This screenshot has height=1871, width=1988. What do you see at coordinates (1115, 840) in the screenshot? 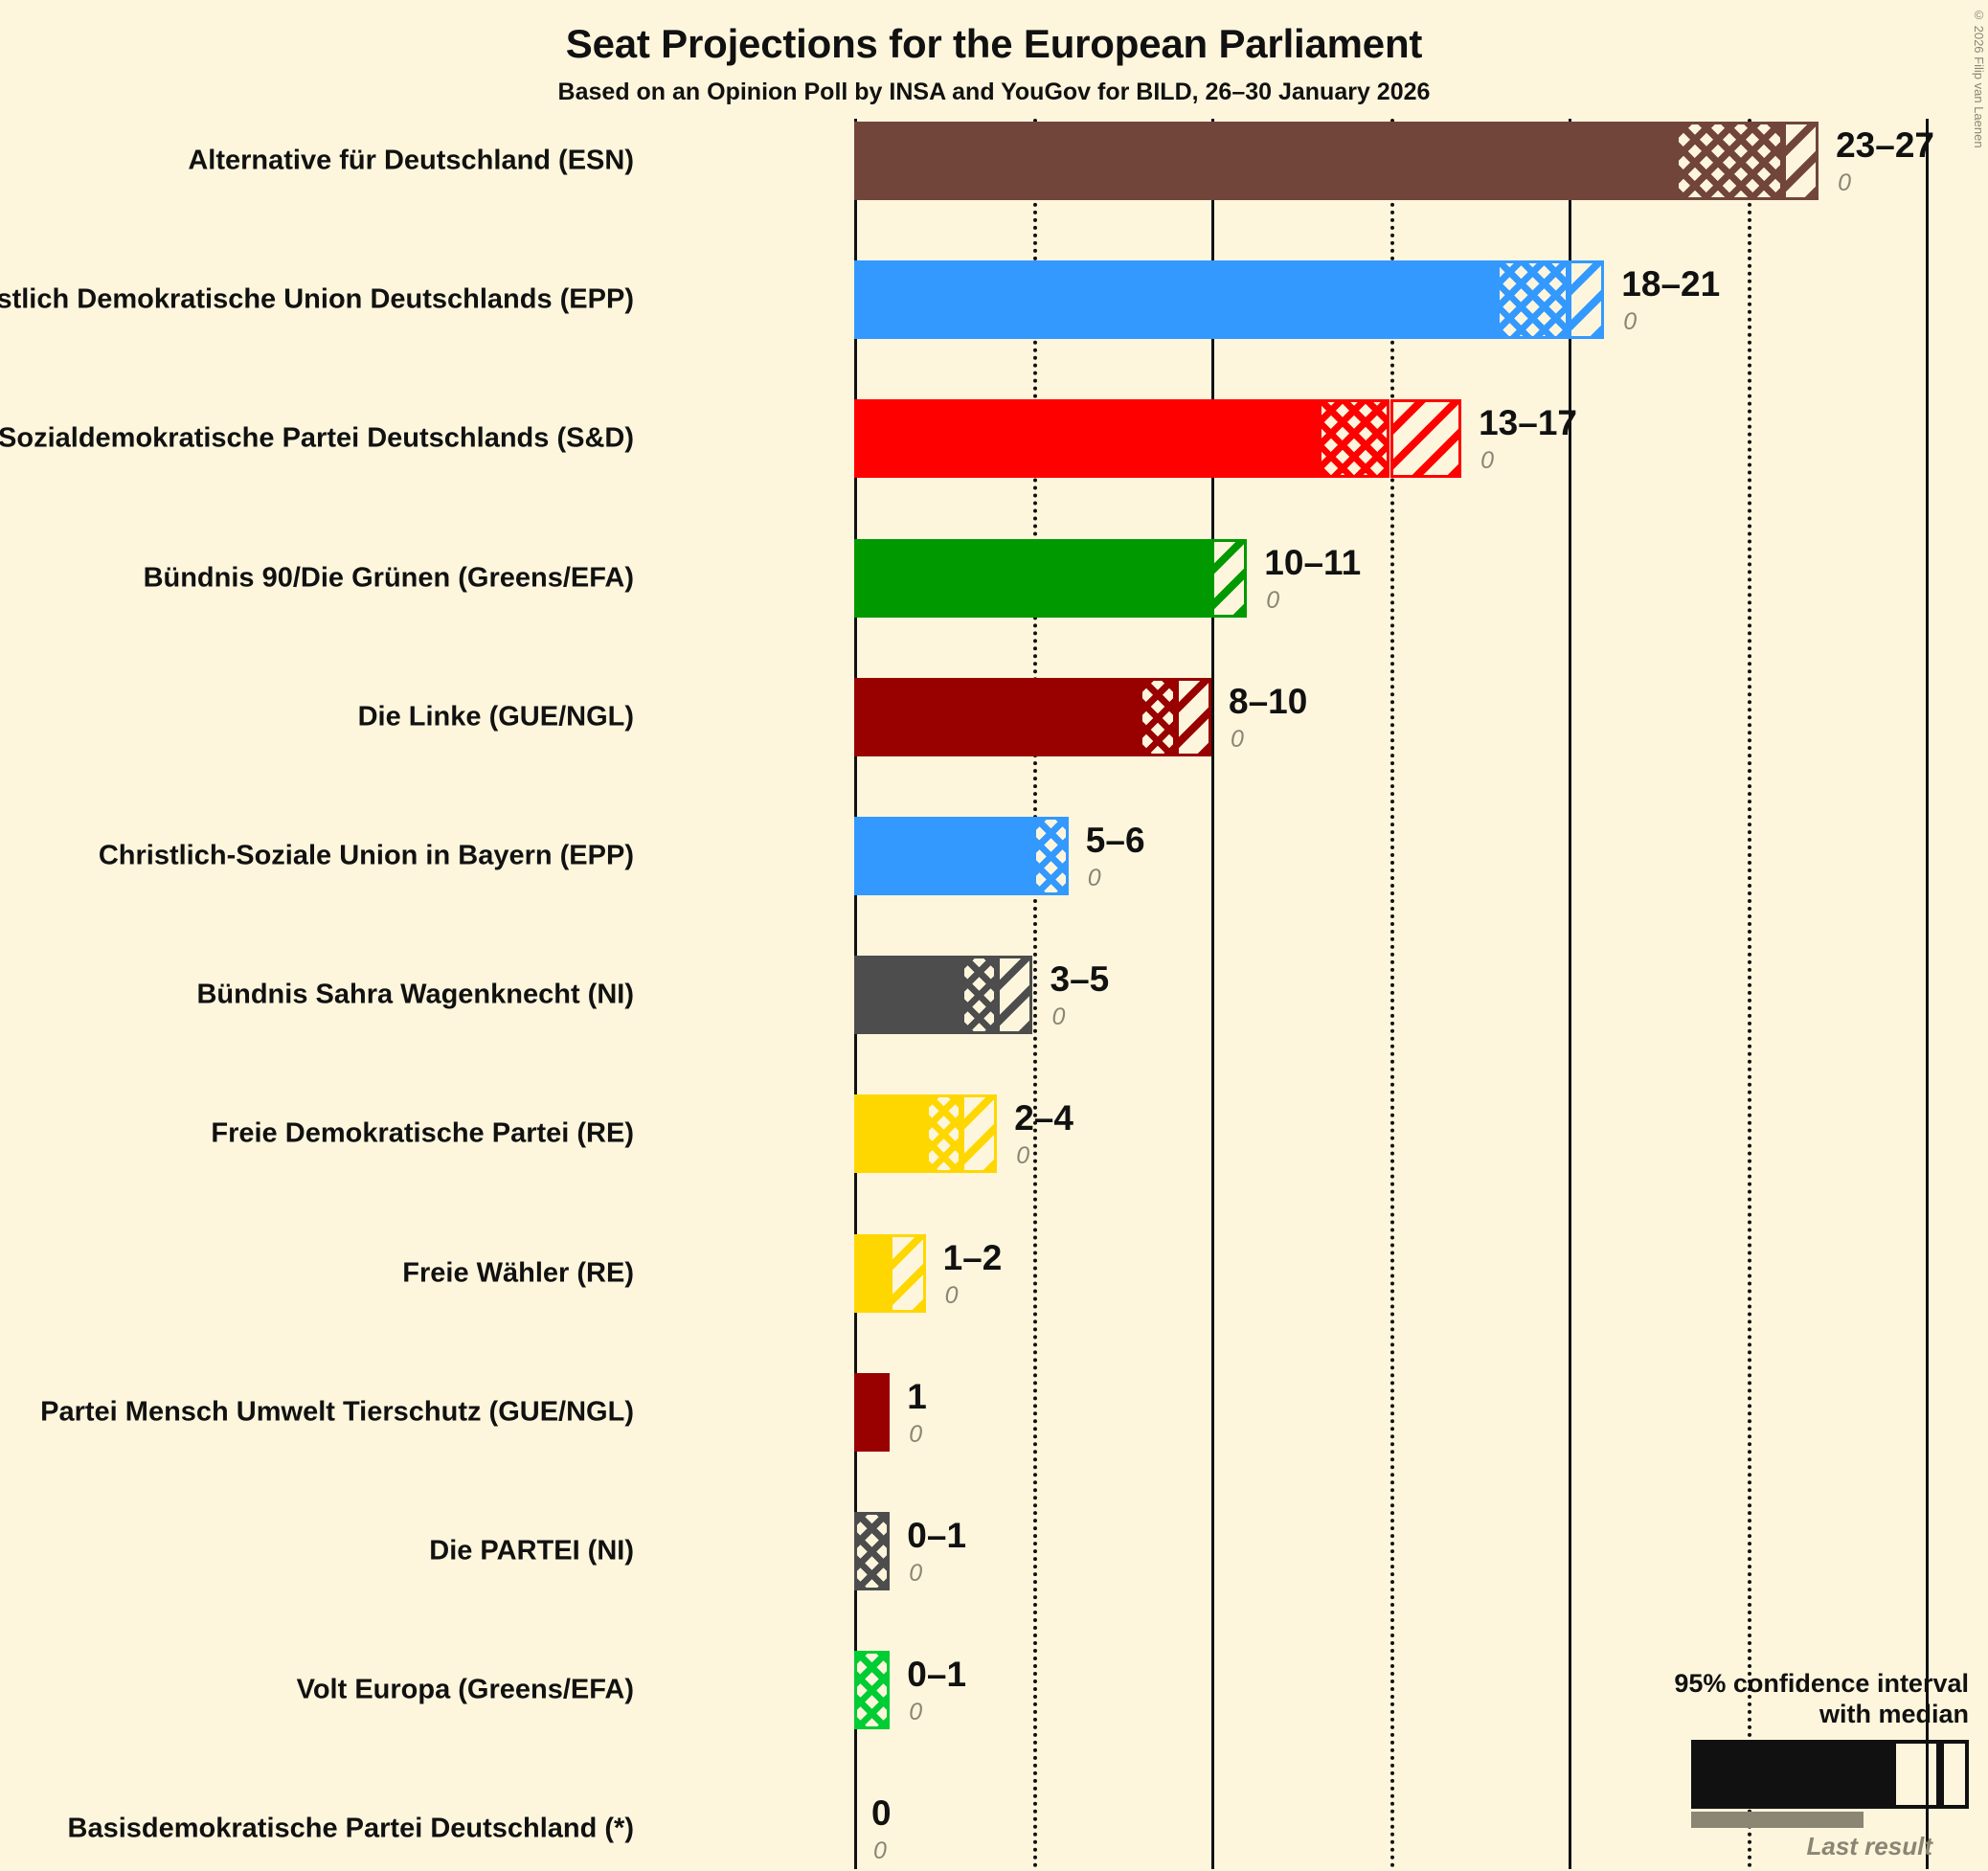
I see `value-range-label: 5–6` at bounding box center [1115, 840].